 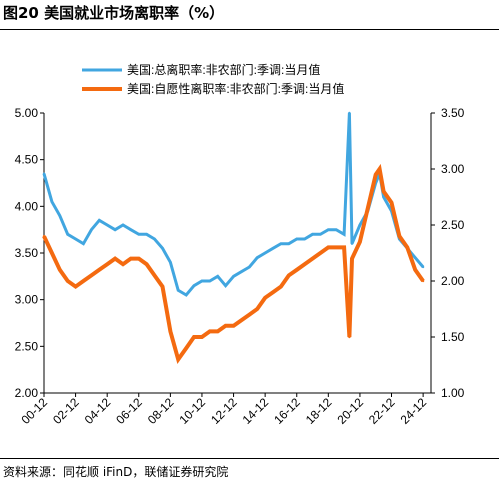 What do you see at coordinates (27, 253) in the screenshot?
I see `left-tick-label: 3.50` at bounding box center [27, 253].